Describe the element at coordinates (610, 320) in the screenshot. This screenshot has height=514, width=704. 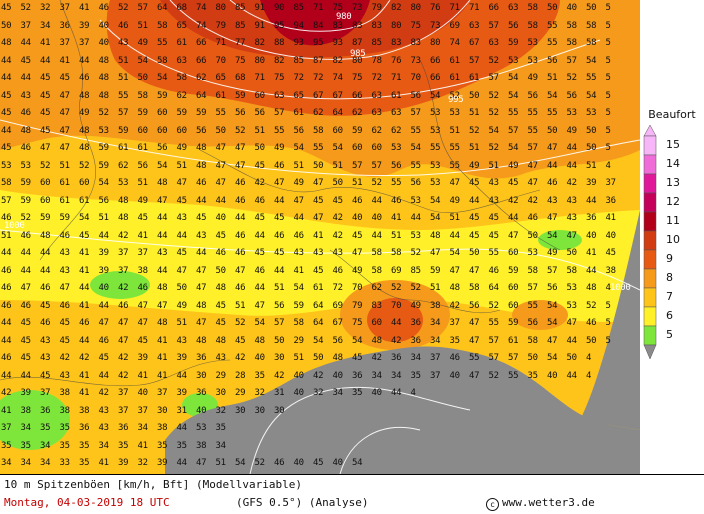
I see `gray-east-area` at that location.